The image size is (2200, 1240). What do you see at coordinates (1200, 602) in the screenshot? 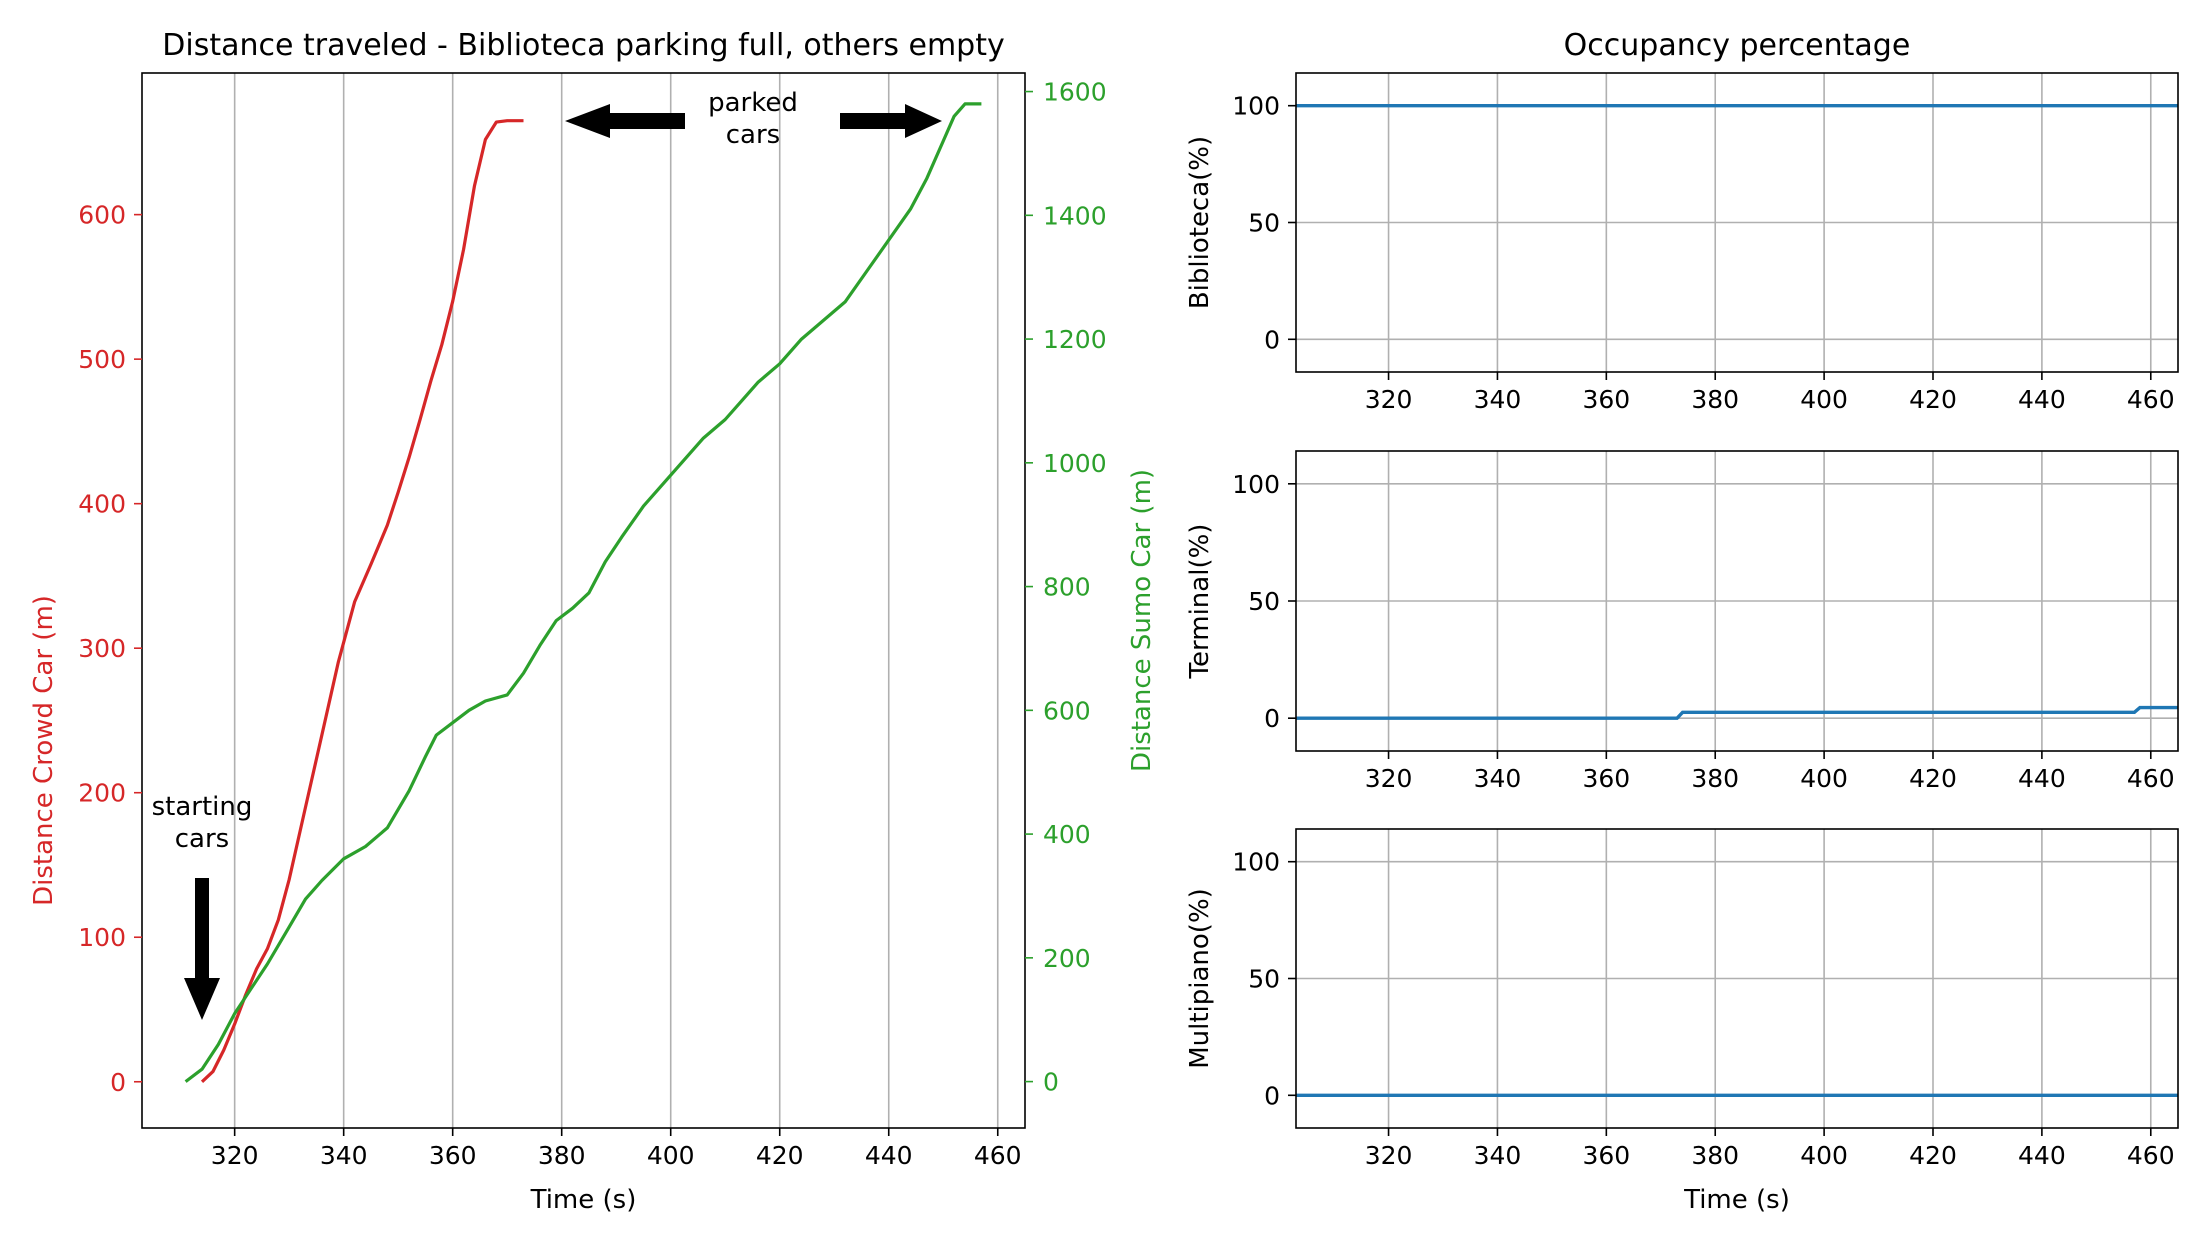
I see `subplot-y-label: Terminal(%)` at bounding box center [1200, 602].